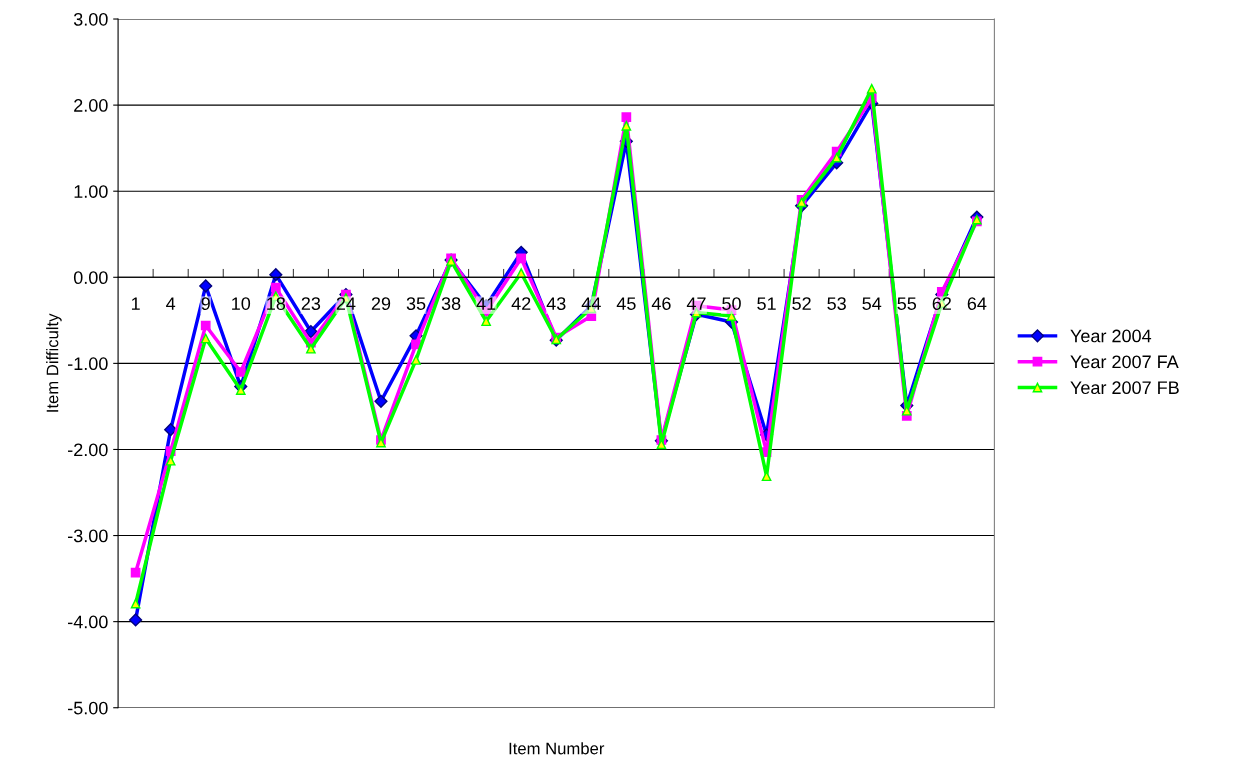 This screenshot has height=761, width=1243. Describe the element at coordinates (977, 303) in the screenshot. I see `x-tick-label: 64` at that location.